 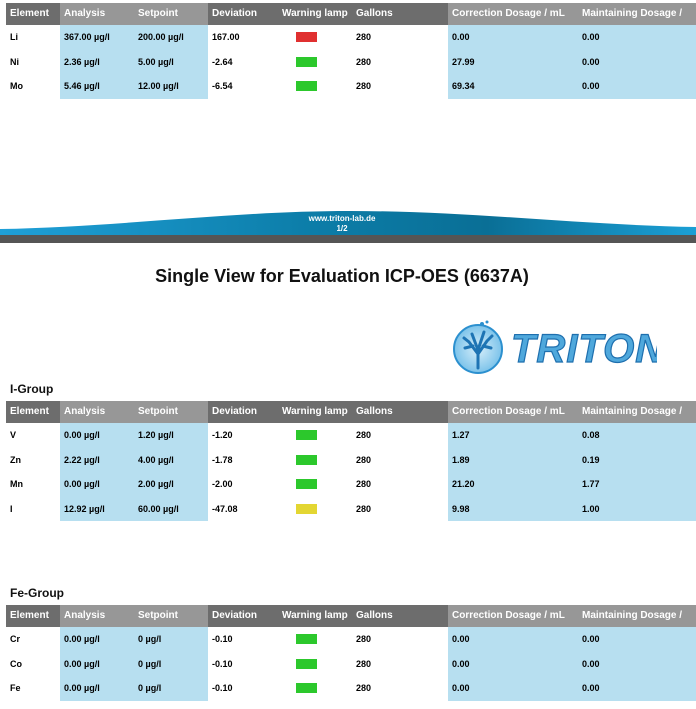 What do you see at coordinates (37, 593) in the screenshot?
I see `group-label-fe: Fe-Group` at bounding box center [37, 593].